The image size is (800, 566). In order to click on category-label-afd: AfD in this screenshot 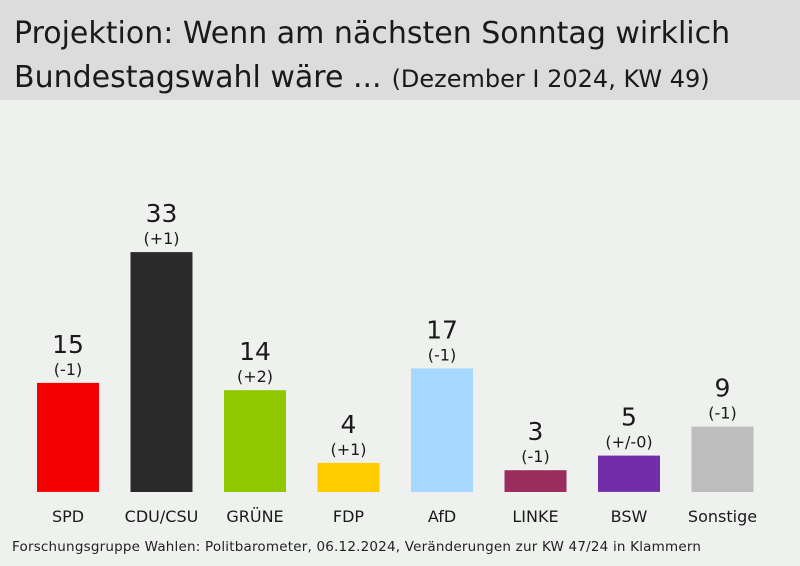, I will do `click(442, 516)`.